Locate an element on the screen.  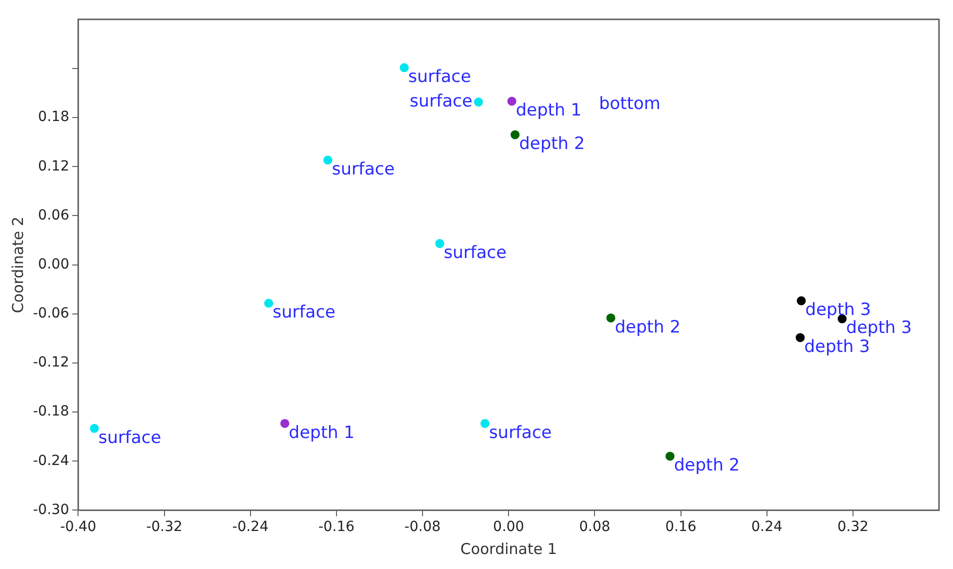
x-tick-label: -0.08 is located at coordinates (422, 527).